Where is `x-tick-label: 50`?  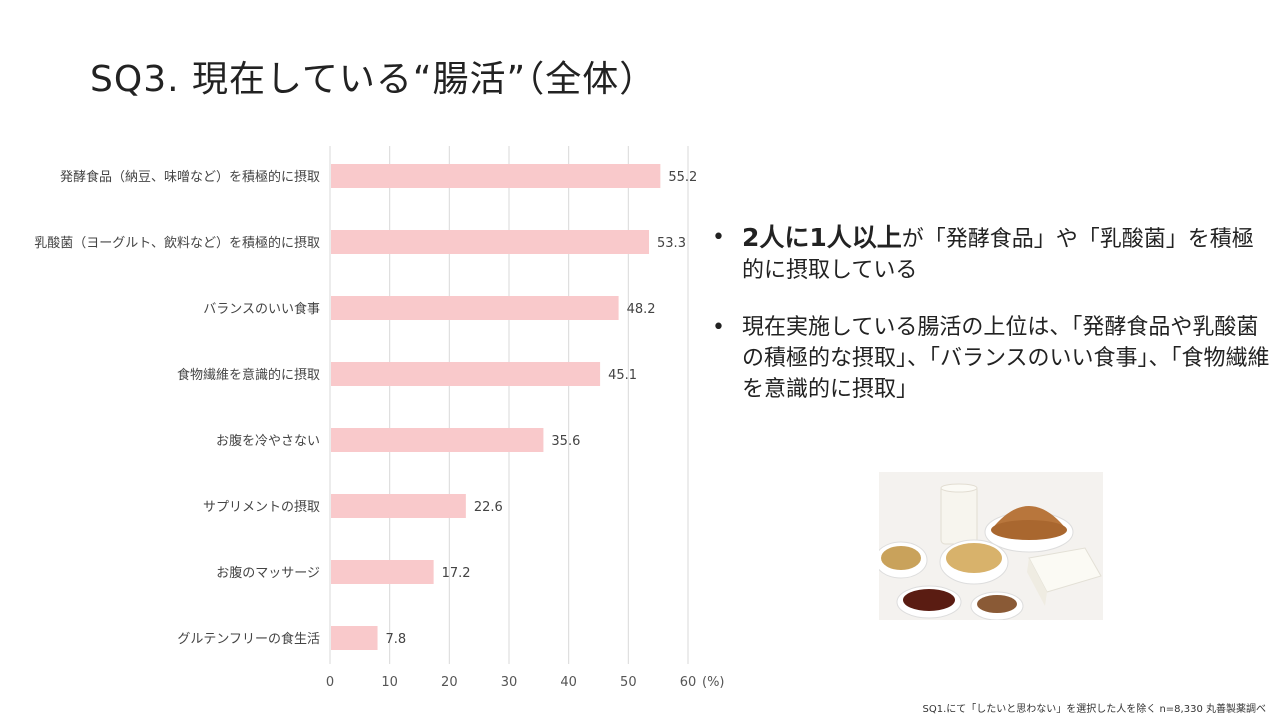 x-tick-label: 50 is located at coordinates (628, 682).